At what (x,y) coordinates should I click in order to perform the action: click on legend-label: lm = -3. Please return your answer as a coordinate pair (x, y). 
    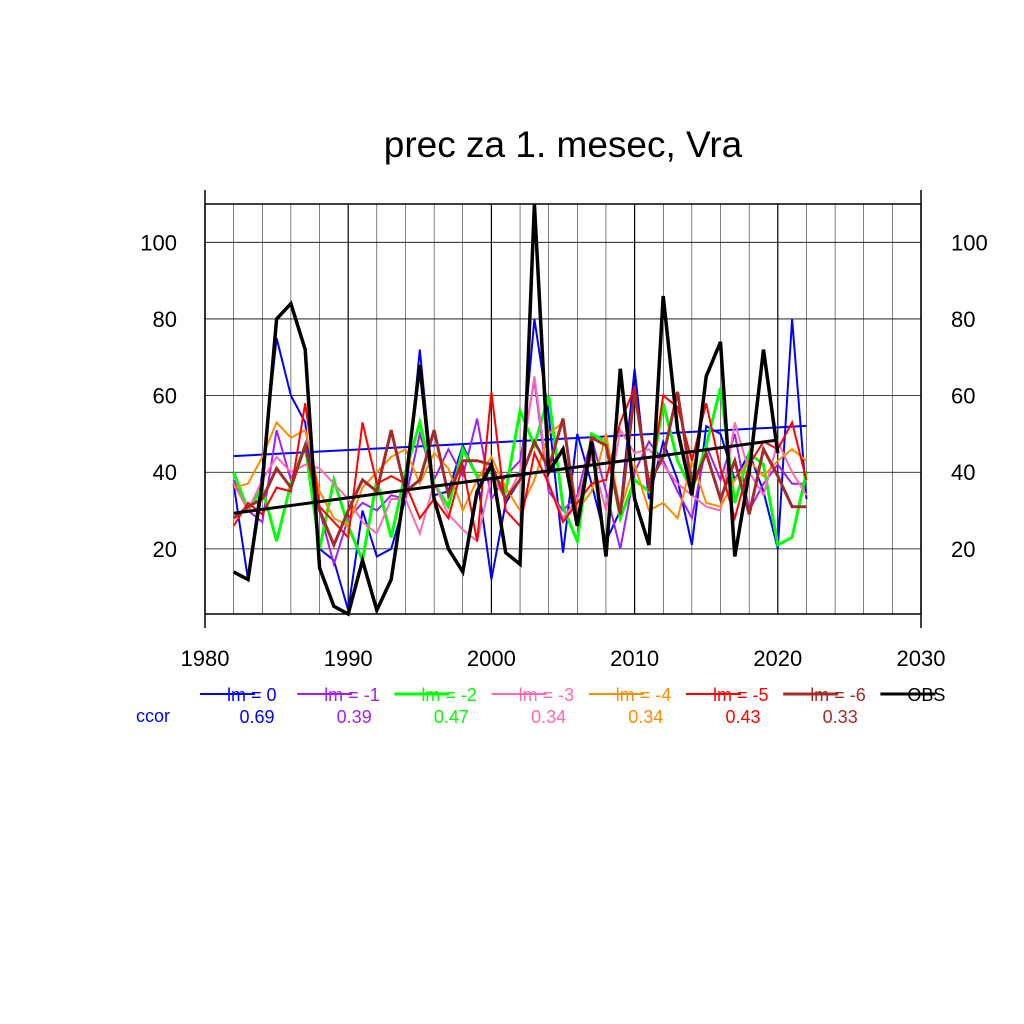
    Looking at the image, I should click on (547, 695).